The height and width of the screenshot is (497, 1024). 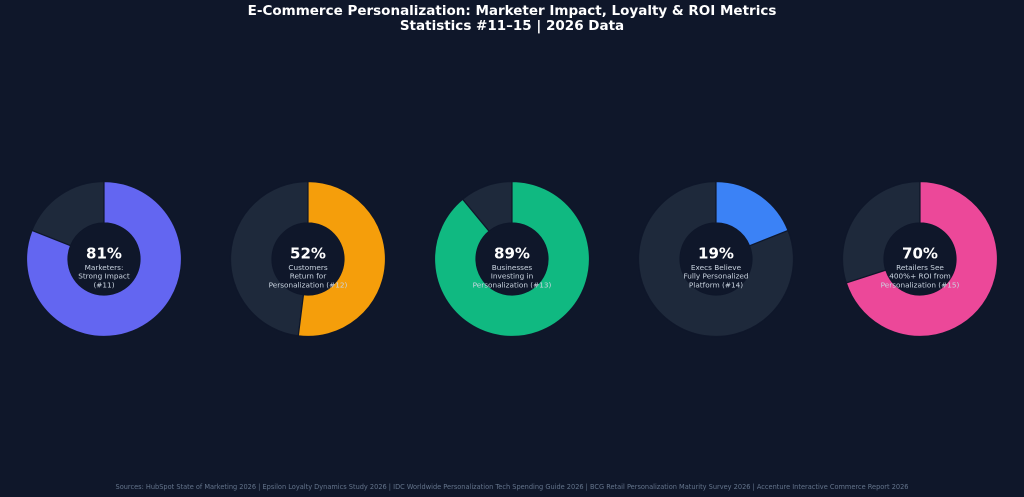 I want to click on donut-category-label: Investing in, so click(x=512, y=276).